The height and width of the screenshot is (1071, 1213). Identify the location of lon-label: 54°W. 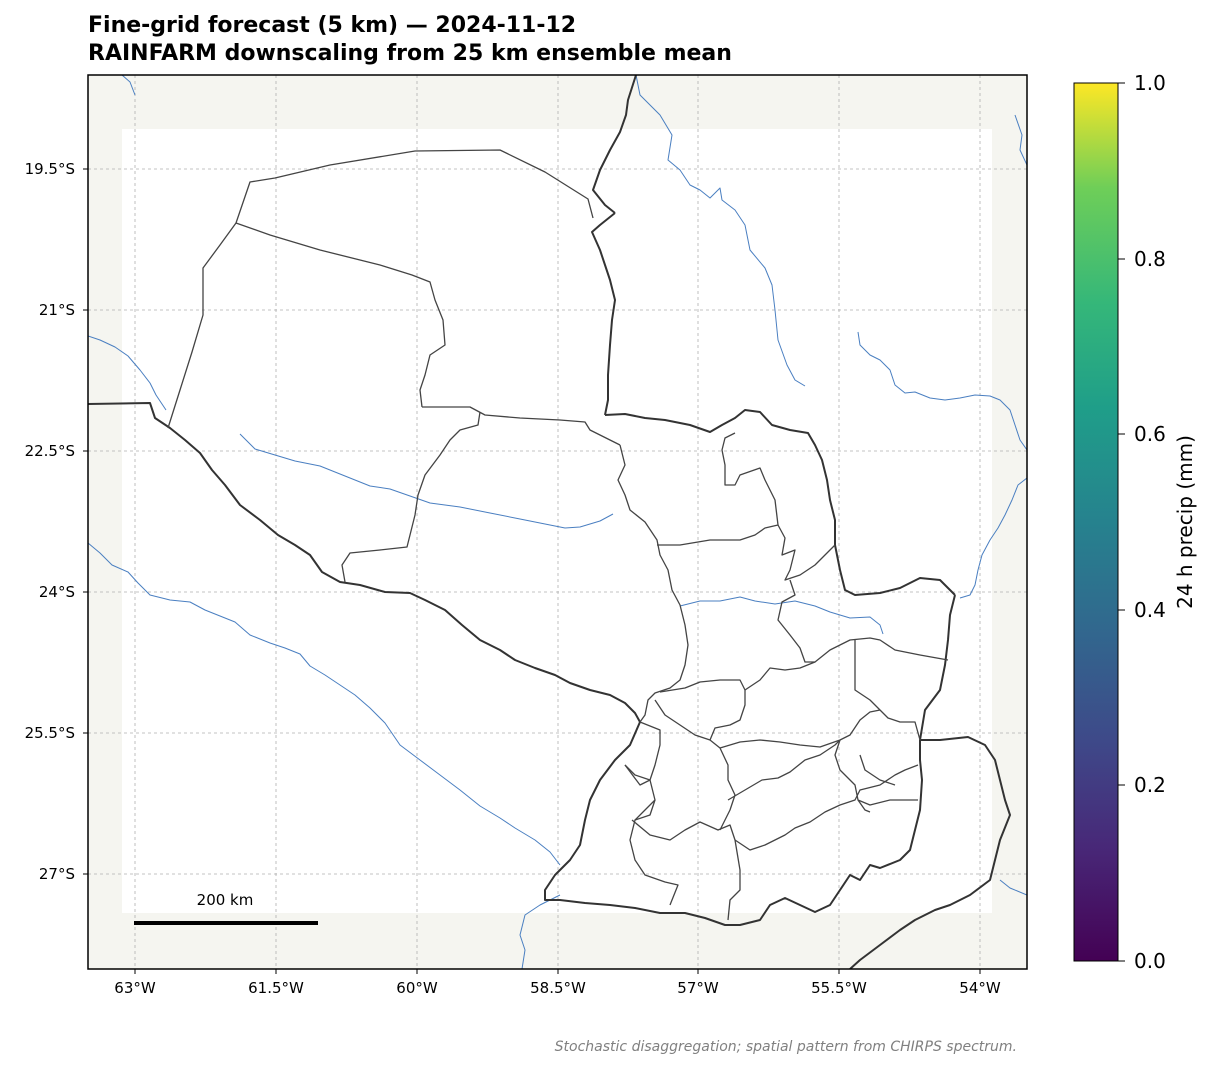
(980, 988).